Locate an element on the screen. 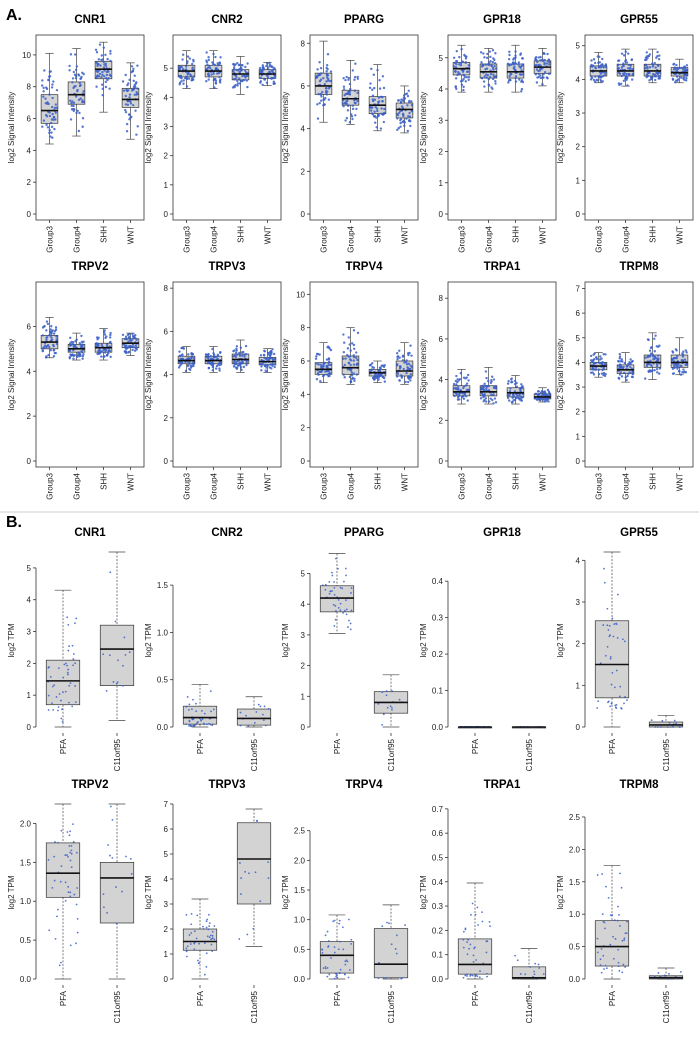 The image size is (699, 1042). x-tick-label: Group3 is located at coordinates (599, 238).